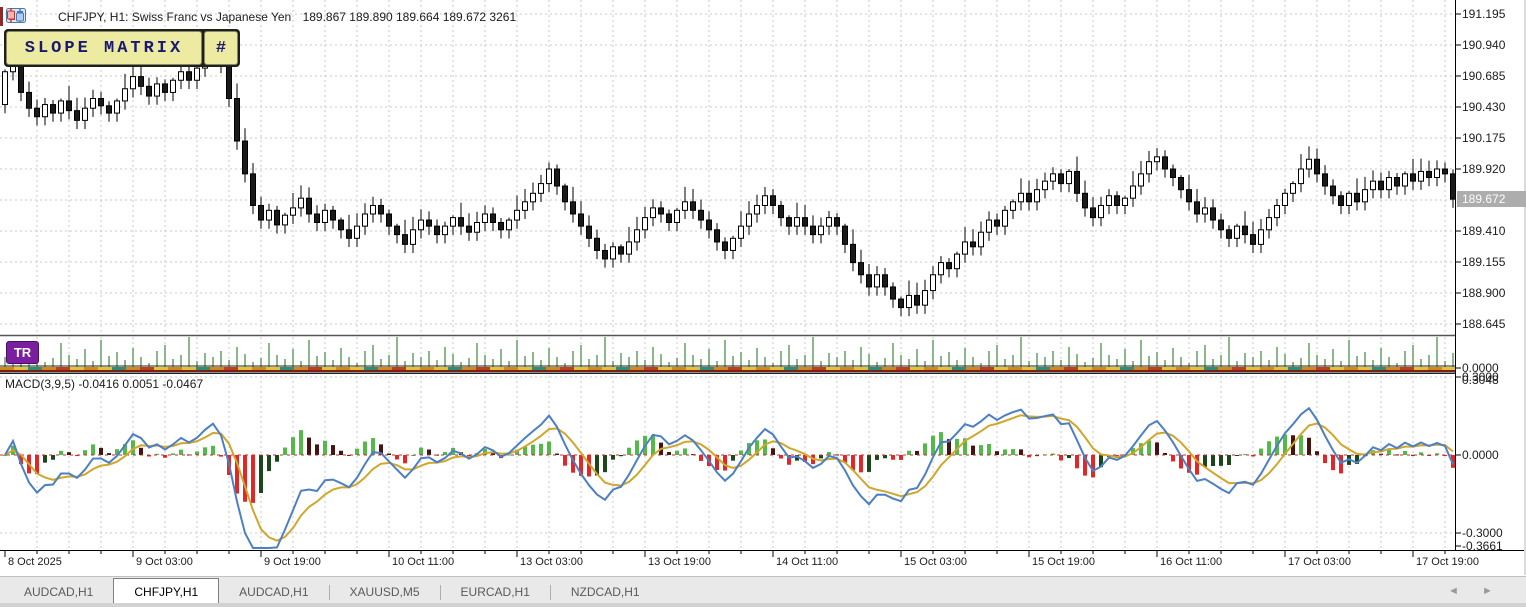  What do you see at coordinates (35, 562) in the screenshot?
I see `date-tick-label: 8 Oct 2025` at bounding box center [35, 562].